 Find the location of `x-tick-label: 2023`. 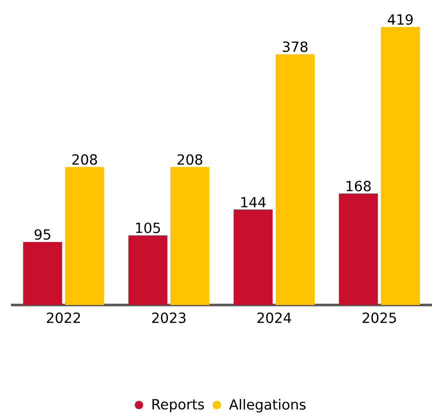

x-tick-label: 2023 is located at coordinates (169, 318).